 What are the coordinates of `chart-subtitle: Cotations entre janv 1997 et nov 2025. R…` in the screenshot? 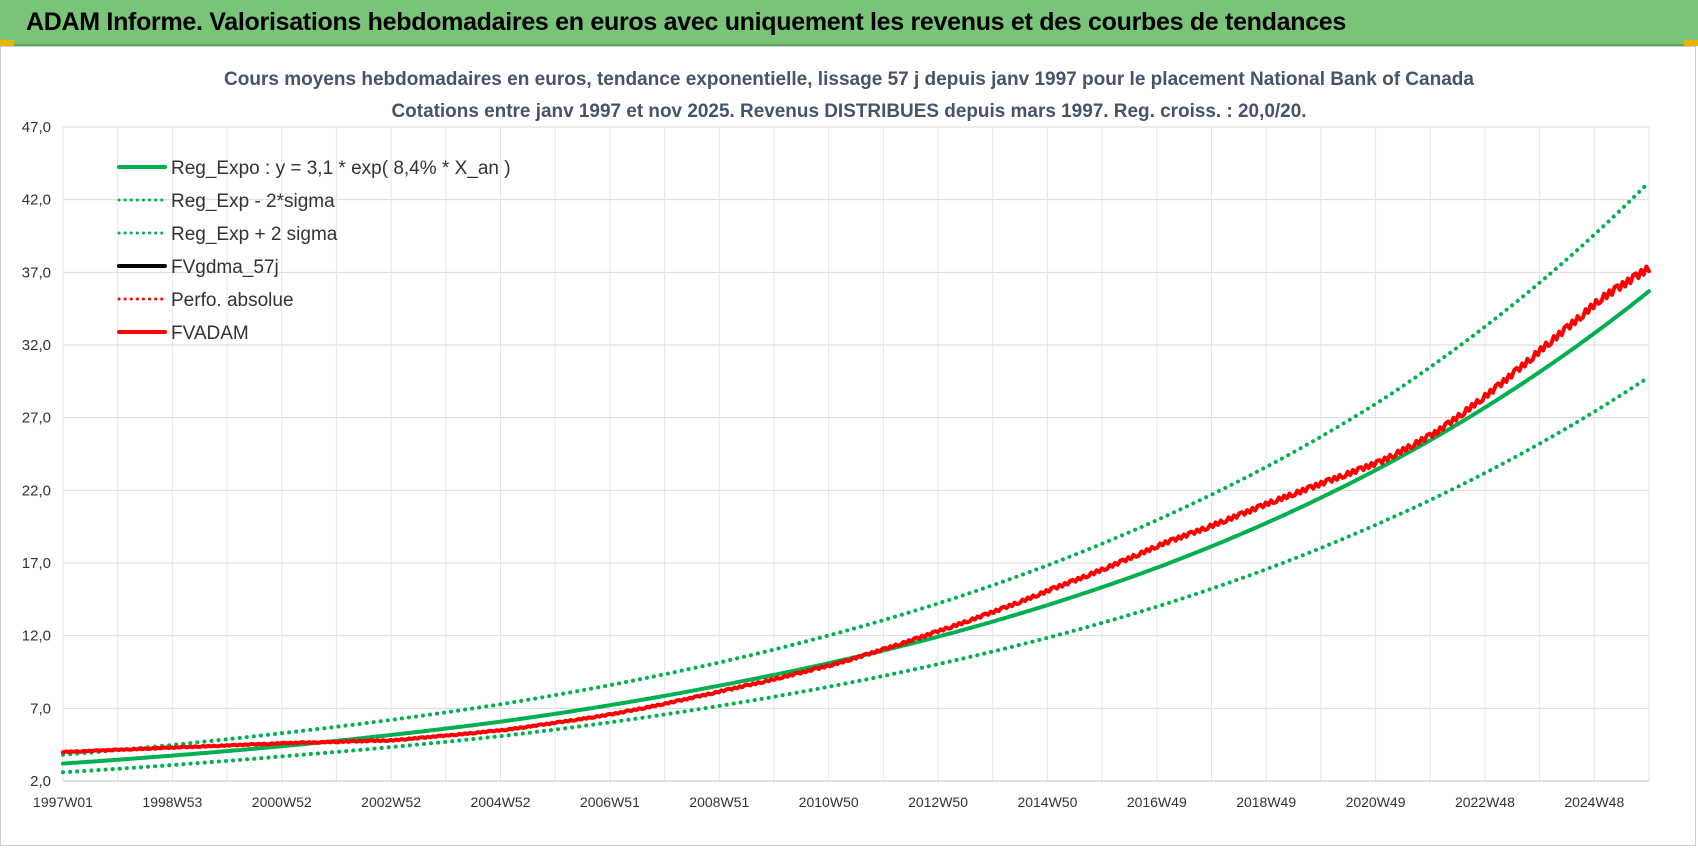 It's located at (849, 111).